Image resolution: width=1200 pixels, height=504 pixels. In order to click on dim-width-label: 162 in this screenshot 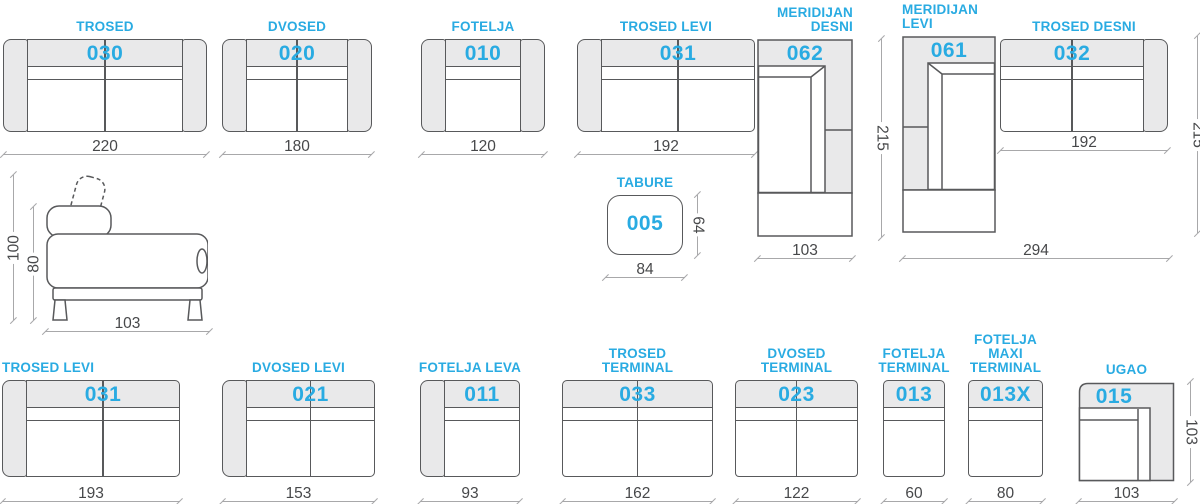, I will do `click(637, 493)`.